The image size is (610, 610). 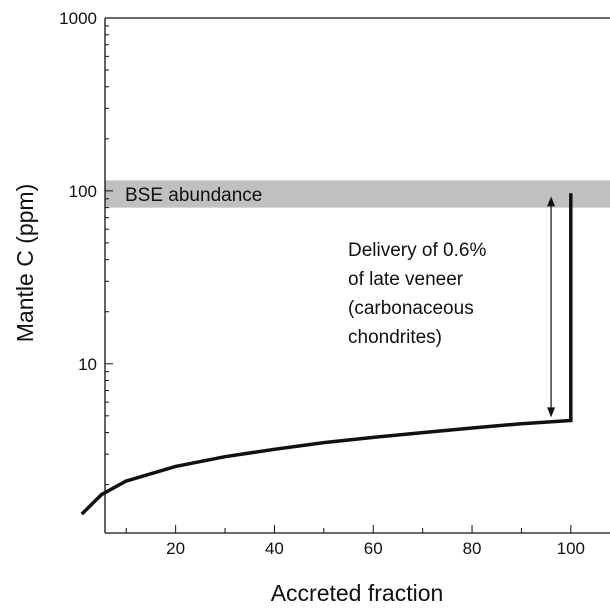 I want to click on x-ticks: 20 40 60 80 100, so click(x=355, y=541).